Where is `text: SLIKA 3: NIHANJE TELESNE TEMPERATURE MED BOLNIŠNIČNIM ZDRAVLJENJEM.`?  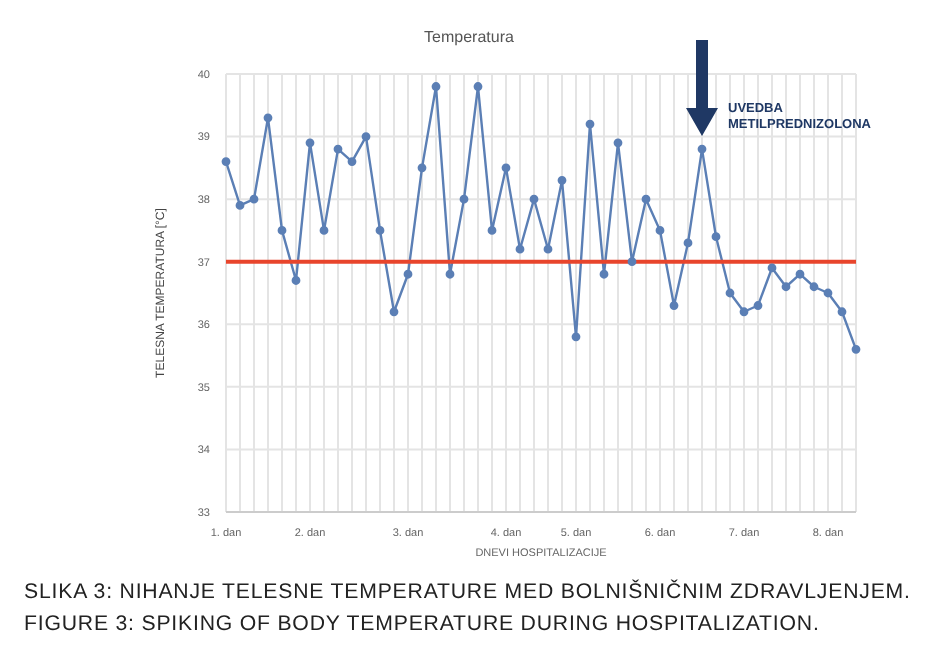 text: SLIKA 3: NIHANJE TELESNE TEMPERATURE MED BOLNIŠNIČNIM ZDRAVLJENJEM. is located at coordinates (467, 592).